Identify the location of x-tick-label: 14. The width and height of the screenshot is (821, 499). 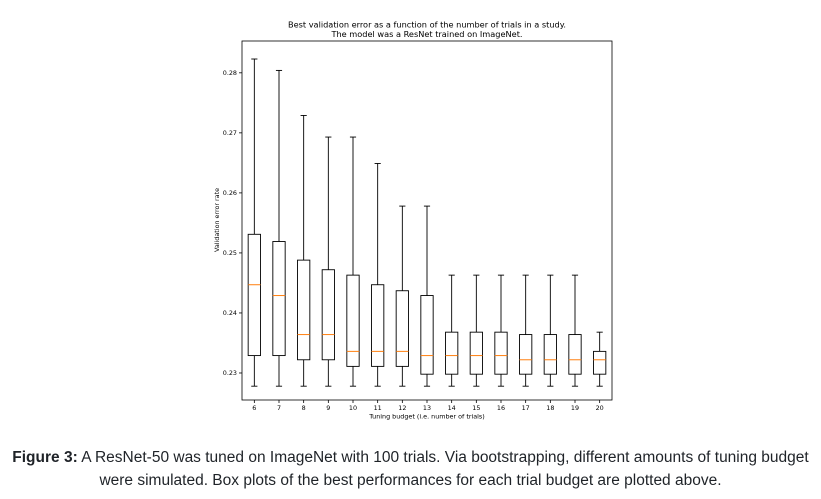
(452, 408).